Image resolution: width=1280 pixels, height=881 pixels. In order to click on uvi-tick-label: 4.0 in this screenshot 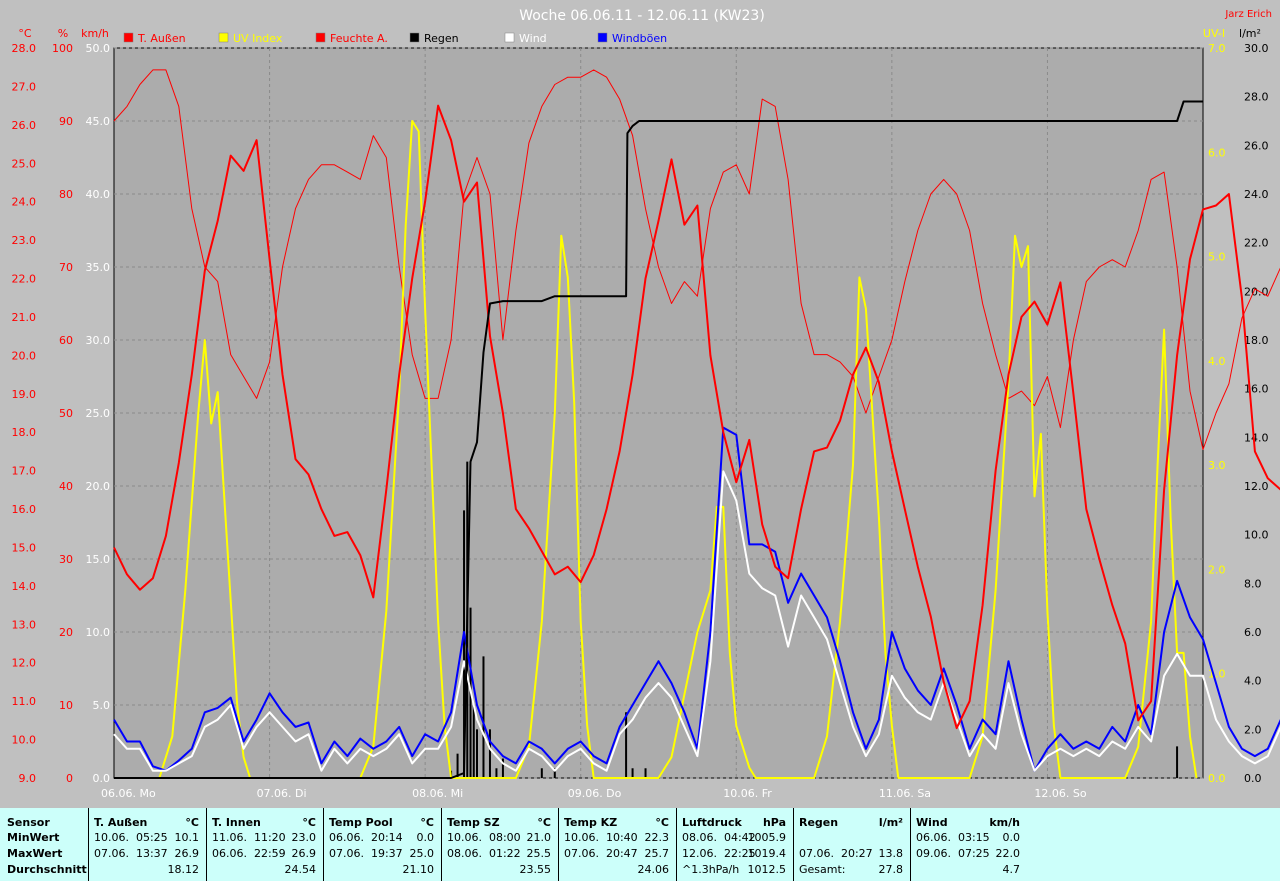, I will do `click(1217, 361)`.